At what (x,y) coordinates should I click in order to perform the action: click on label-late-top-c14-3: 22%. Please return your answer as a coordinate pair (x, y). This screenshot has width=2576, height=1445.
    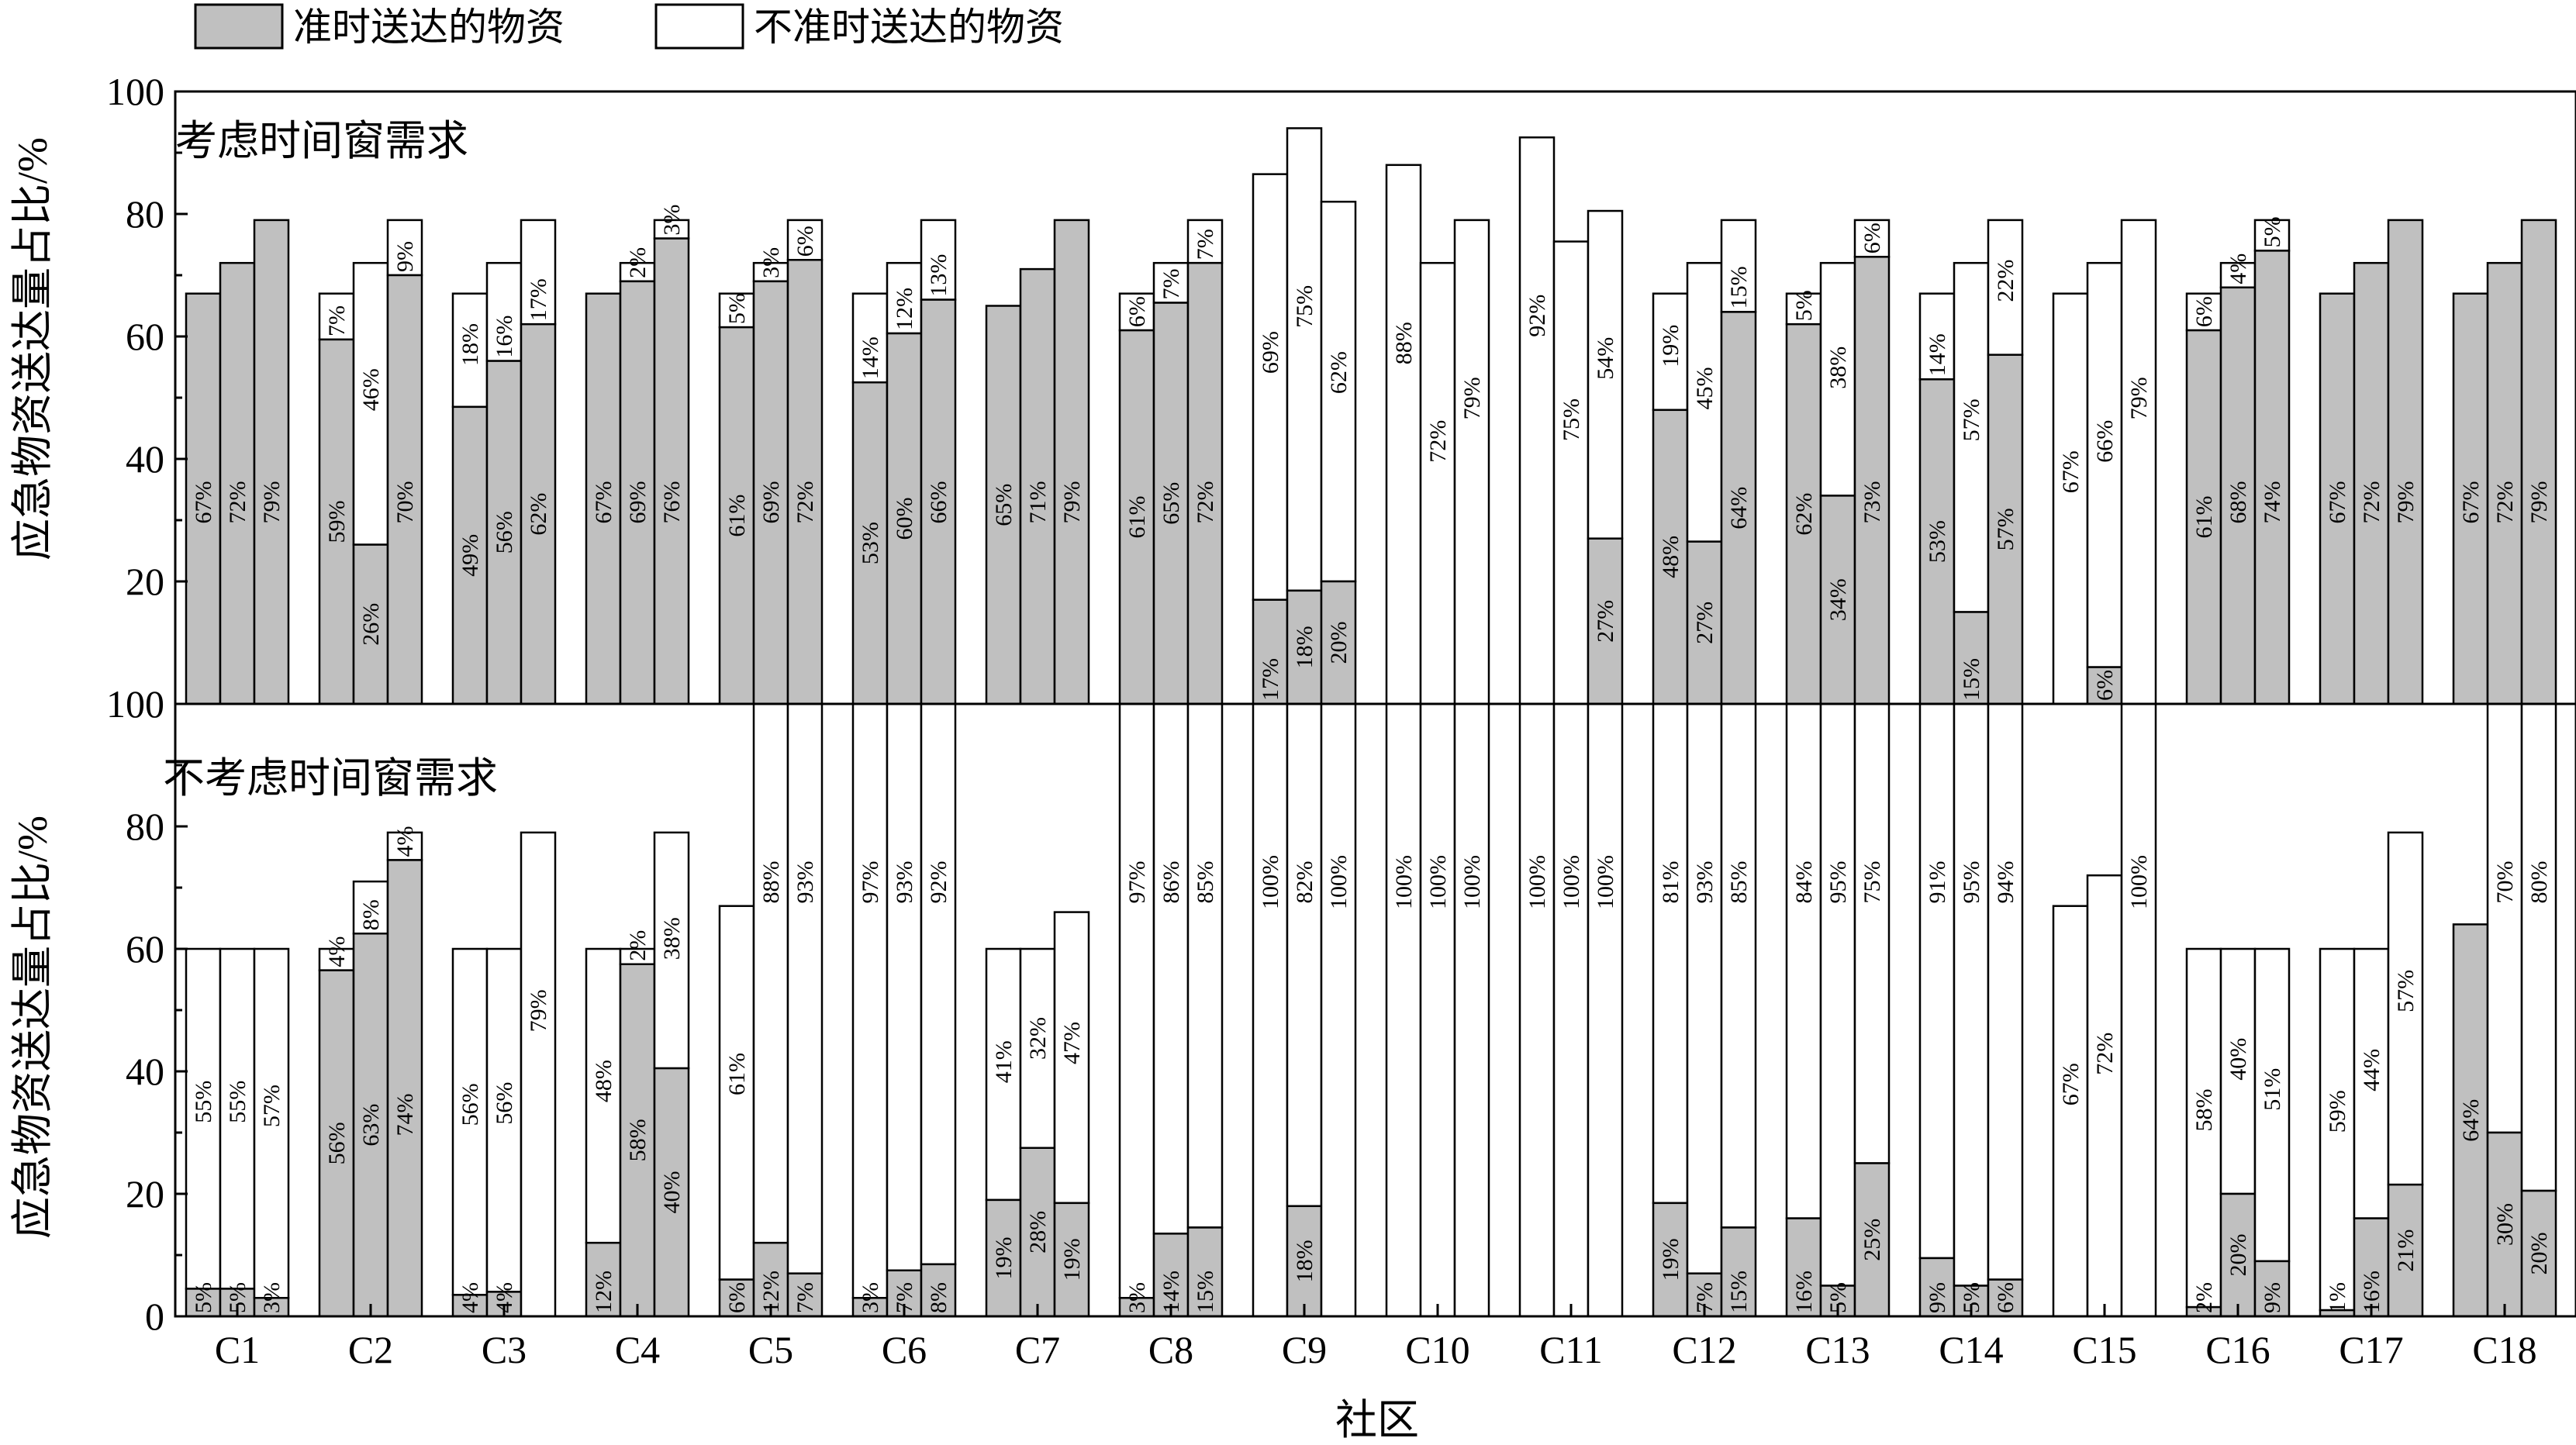
    Looking at the image, I should click on (2005, 281).